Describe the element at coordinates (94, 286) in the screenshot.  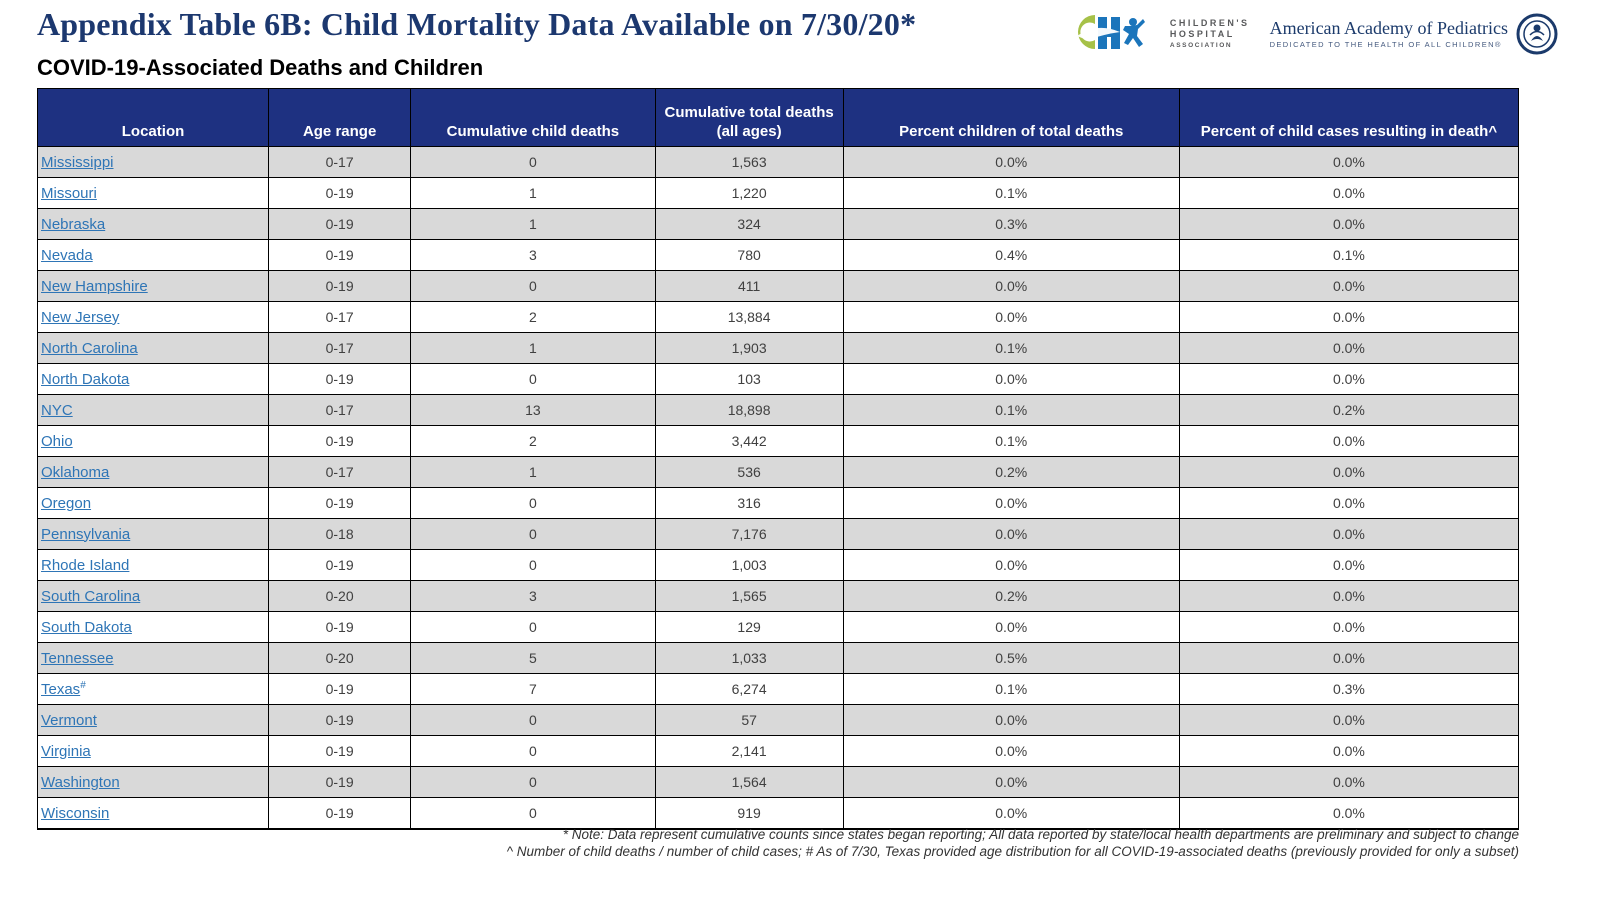
I see `state-link: New Hampshire` at that location.